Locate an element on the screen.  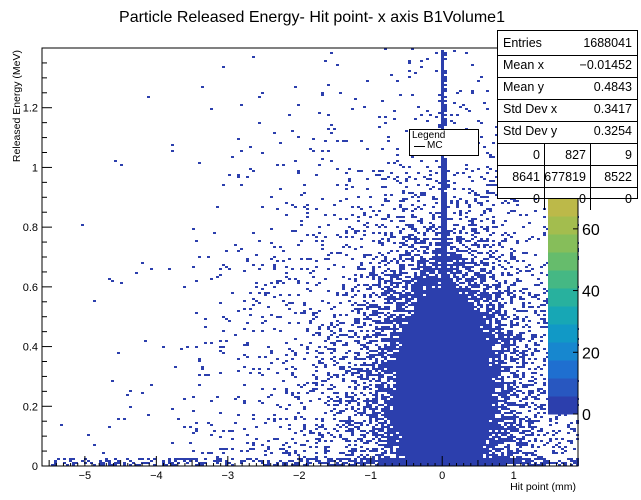
y-tick-label: 0.4 is located at coordinates (30, 348).